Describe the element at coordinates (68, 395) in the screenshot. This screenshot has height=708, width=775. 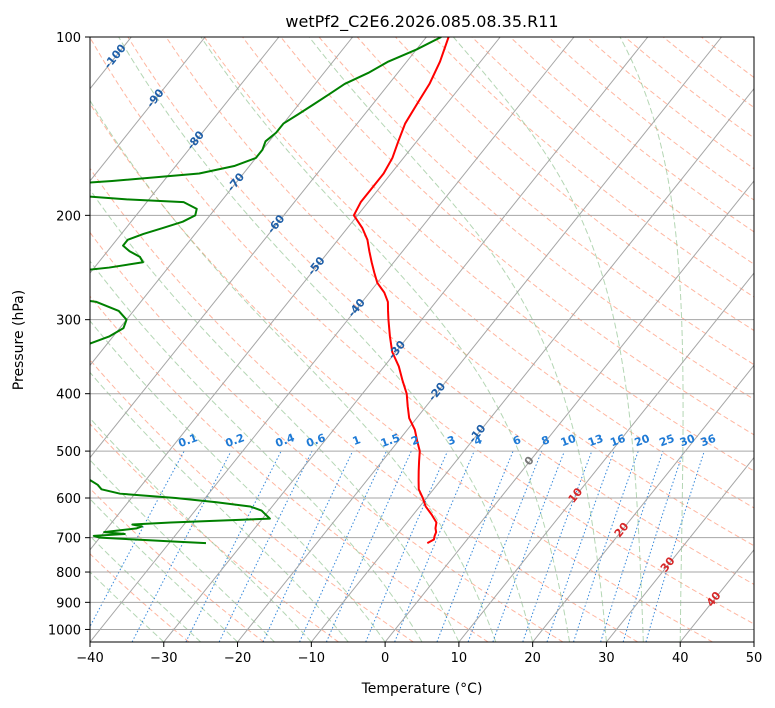
I see `y-tick-label: 400` at that location.